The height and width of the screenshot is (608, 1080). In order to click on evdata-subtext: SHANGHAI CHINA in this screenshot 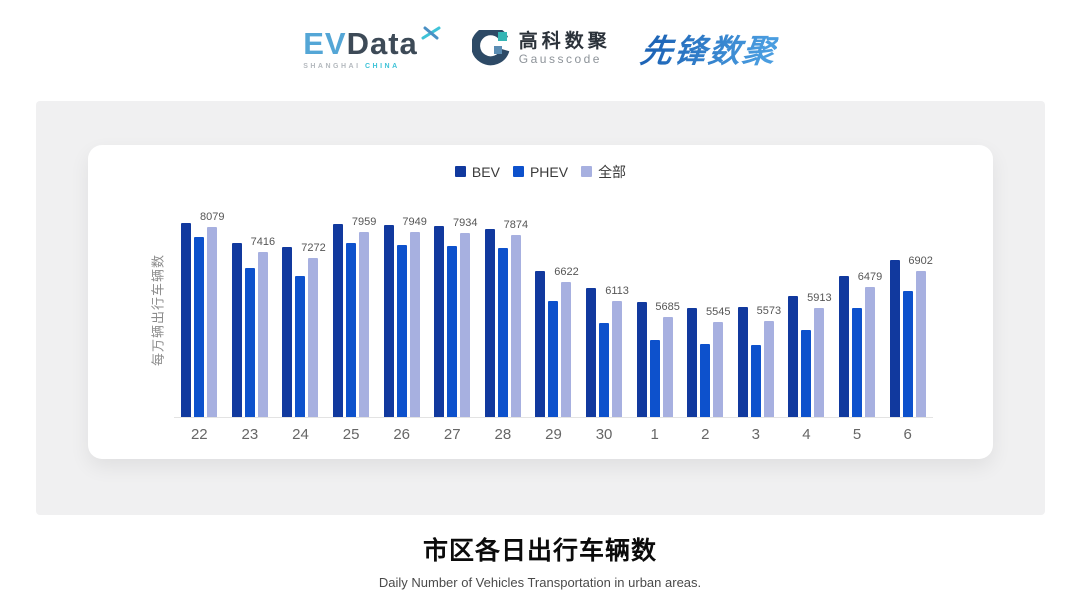, I will do `click(372, 66)`.